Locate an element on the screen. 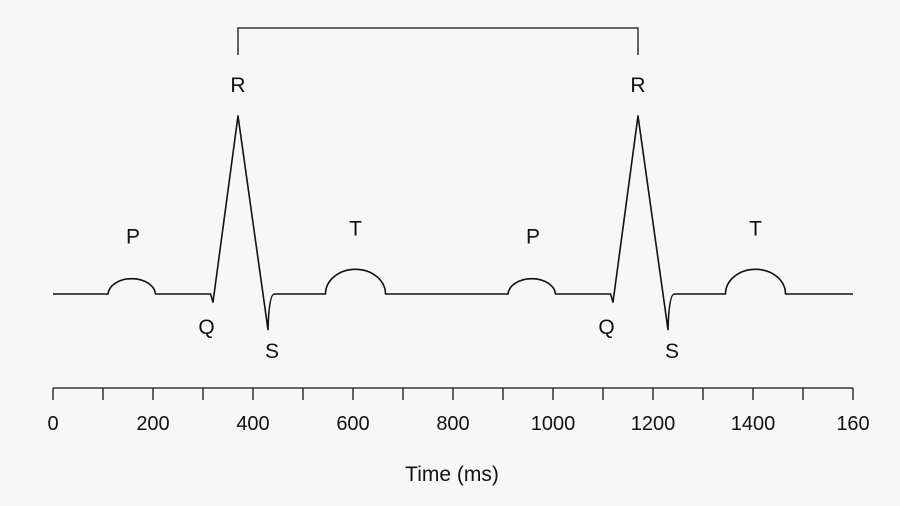 Image resolution: width=900 pixels, height=506 pixels. x-tick-label-1600: 160 is located at coordinates (852, 424).